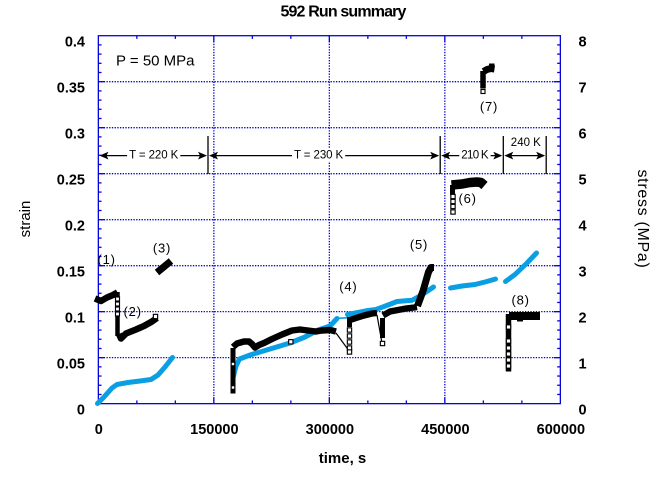 This screenshot has height=477, width=657. What do you see at coordinates (583, 43) in the screenshot?
I see `svg-text: 8` at bounding box center [583, 43].